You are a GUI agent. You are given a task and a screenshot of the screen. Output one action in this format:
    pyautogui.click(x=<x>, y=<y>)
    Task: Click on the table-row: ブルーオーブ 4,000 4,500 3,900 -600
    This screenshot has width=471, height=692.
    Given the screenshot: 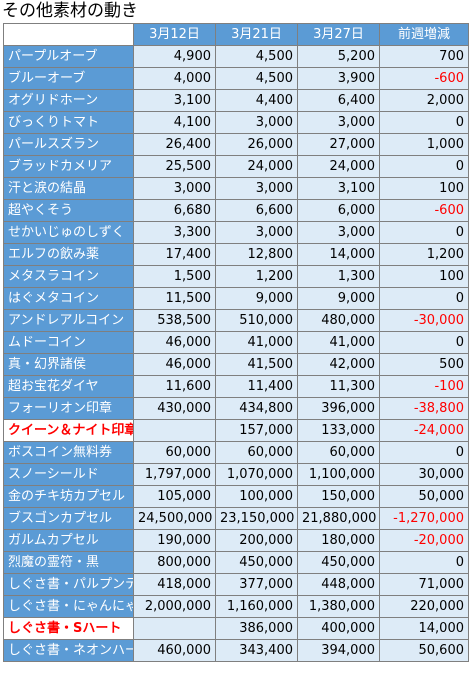 What is the action you would take?
    pyautogui.click(x=236, y=78)
    